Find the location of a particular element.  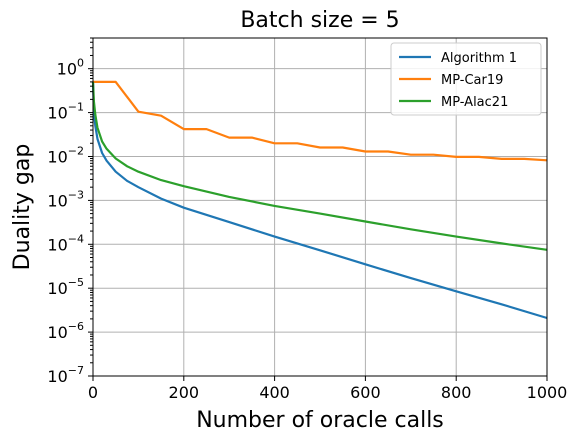

x-tick-label: 0 is located at coordinates (93, 392).